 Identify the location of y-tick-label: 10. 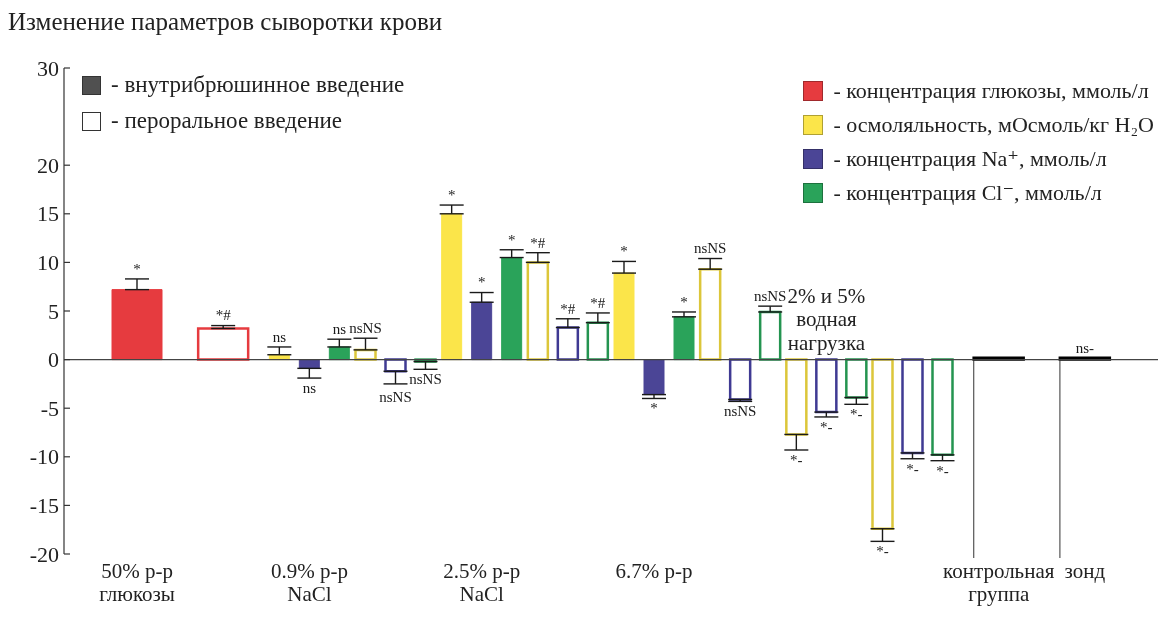
(48, 262).